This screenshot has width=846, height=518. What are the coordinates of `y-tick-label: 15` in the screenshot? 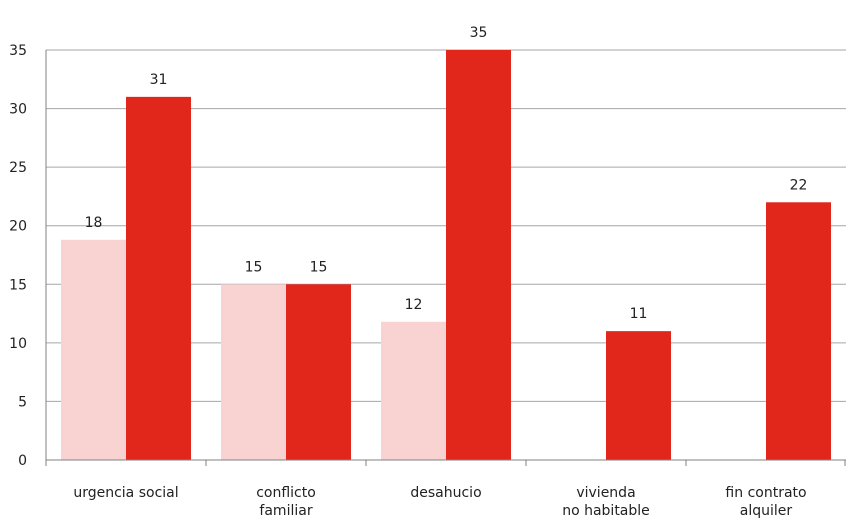 It's located at (18, 285).